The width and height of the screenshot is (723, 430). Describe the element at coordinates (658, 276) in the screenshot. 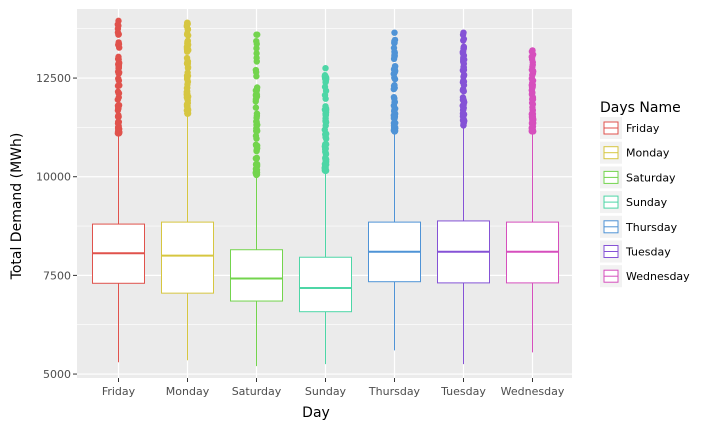

I see `legend-label: Wednesday` at that location.